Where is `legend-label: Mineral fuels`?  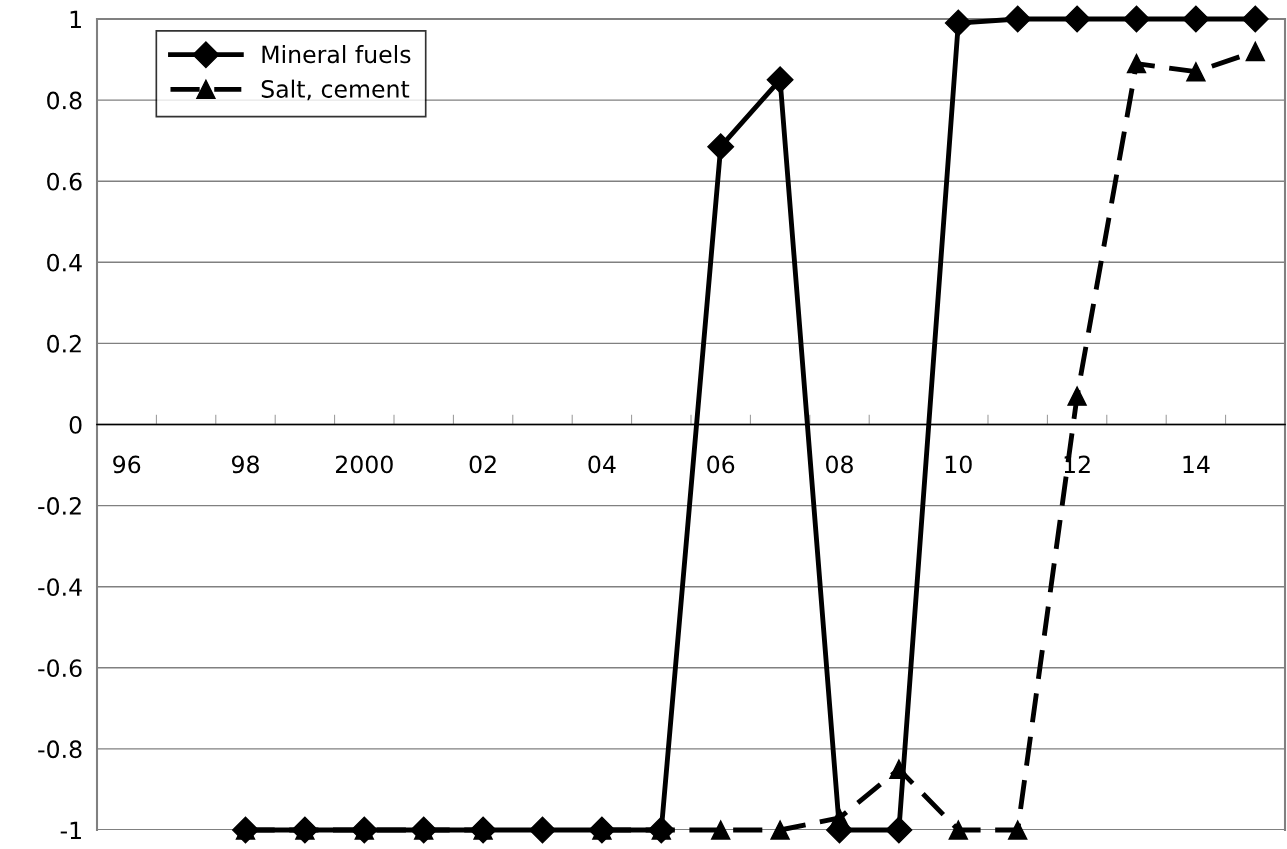 legend-label: Mineral fuels is located at coordinates (336, 54).